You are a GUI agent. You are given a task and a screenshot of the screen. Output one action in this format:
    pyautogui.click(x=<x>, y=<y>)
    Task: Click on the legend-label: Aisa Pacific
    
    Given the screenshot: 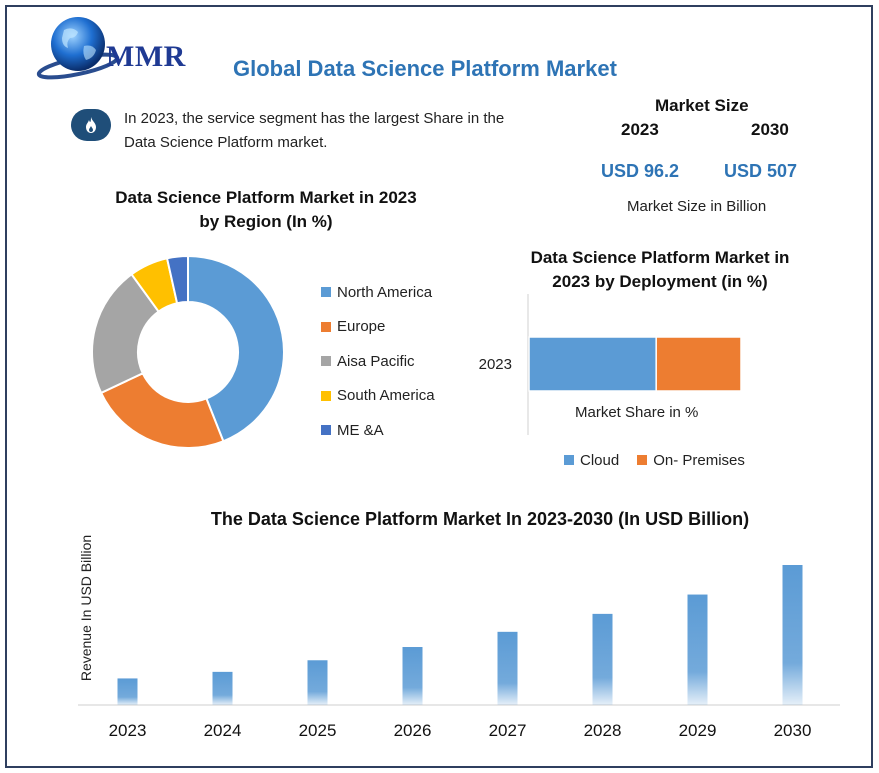 What is the action you would take?
    pyautogui.click(x=376, y=361)
    